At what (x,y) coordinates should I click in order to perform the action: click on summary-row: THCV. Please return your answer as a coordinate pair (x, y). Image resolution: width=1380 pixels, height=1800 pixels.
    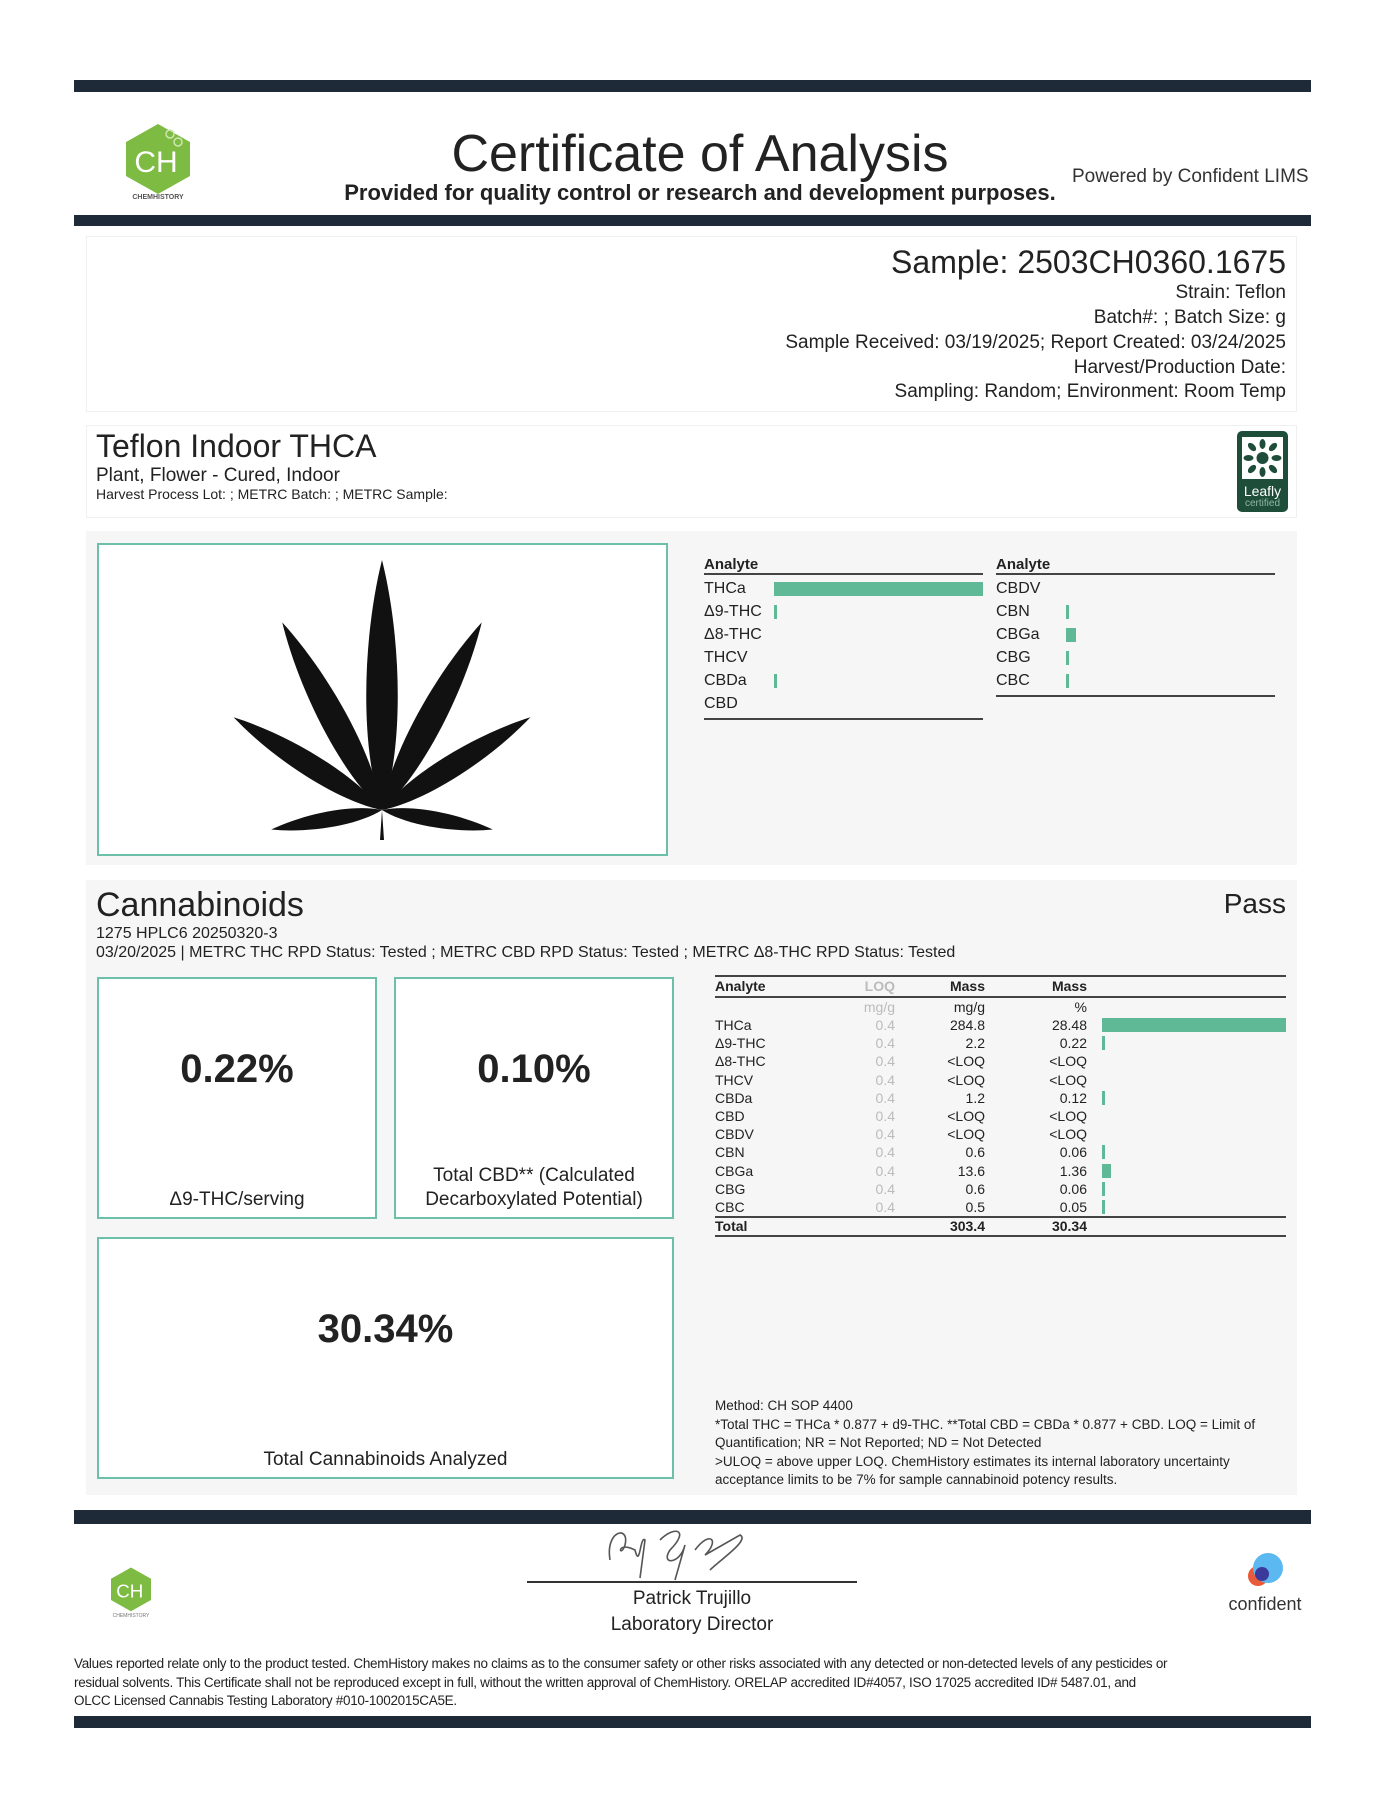
    Looking at the image, I should click on (843, 658).